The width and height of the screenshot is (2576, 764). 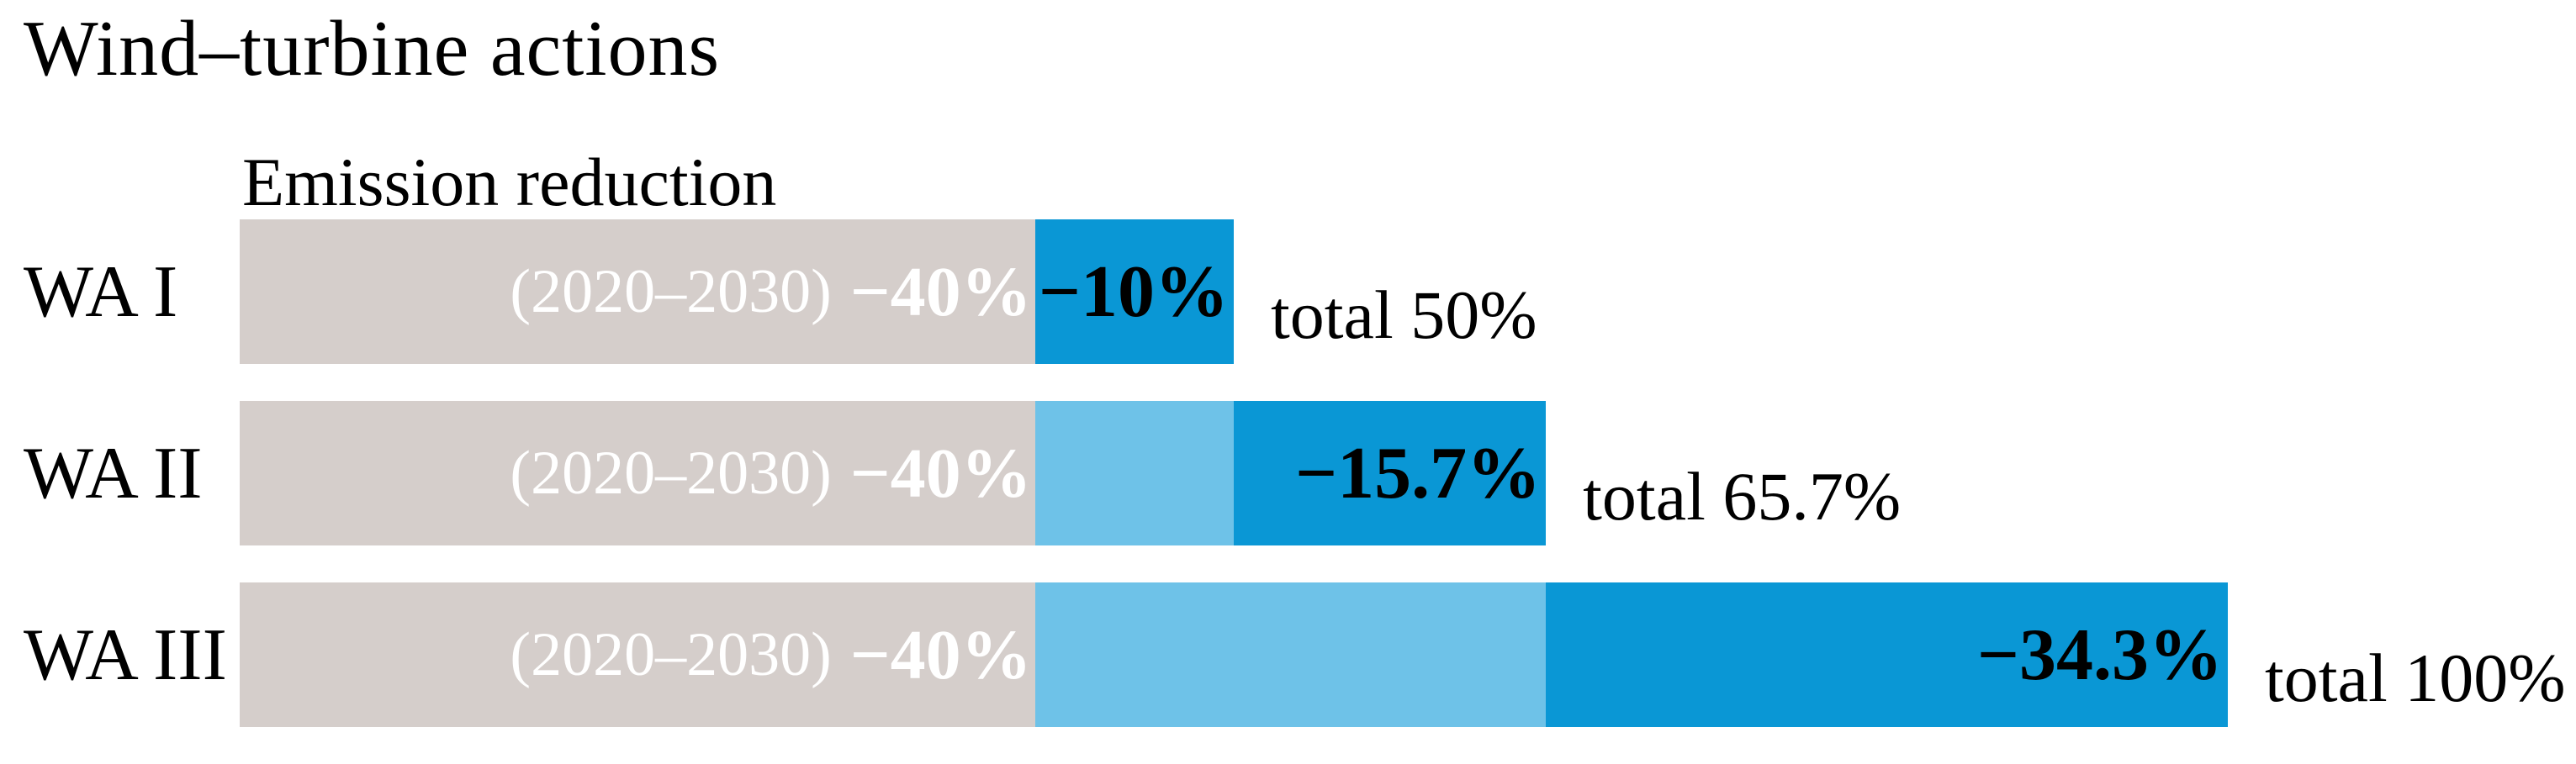 I want to click on new-action-segment: −15.7%, so click(x=1390, y=473).